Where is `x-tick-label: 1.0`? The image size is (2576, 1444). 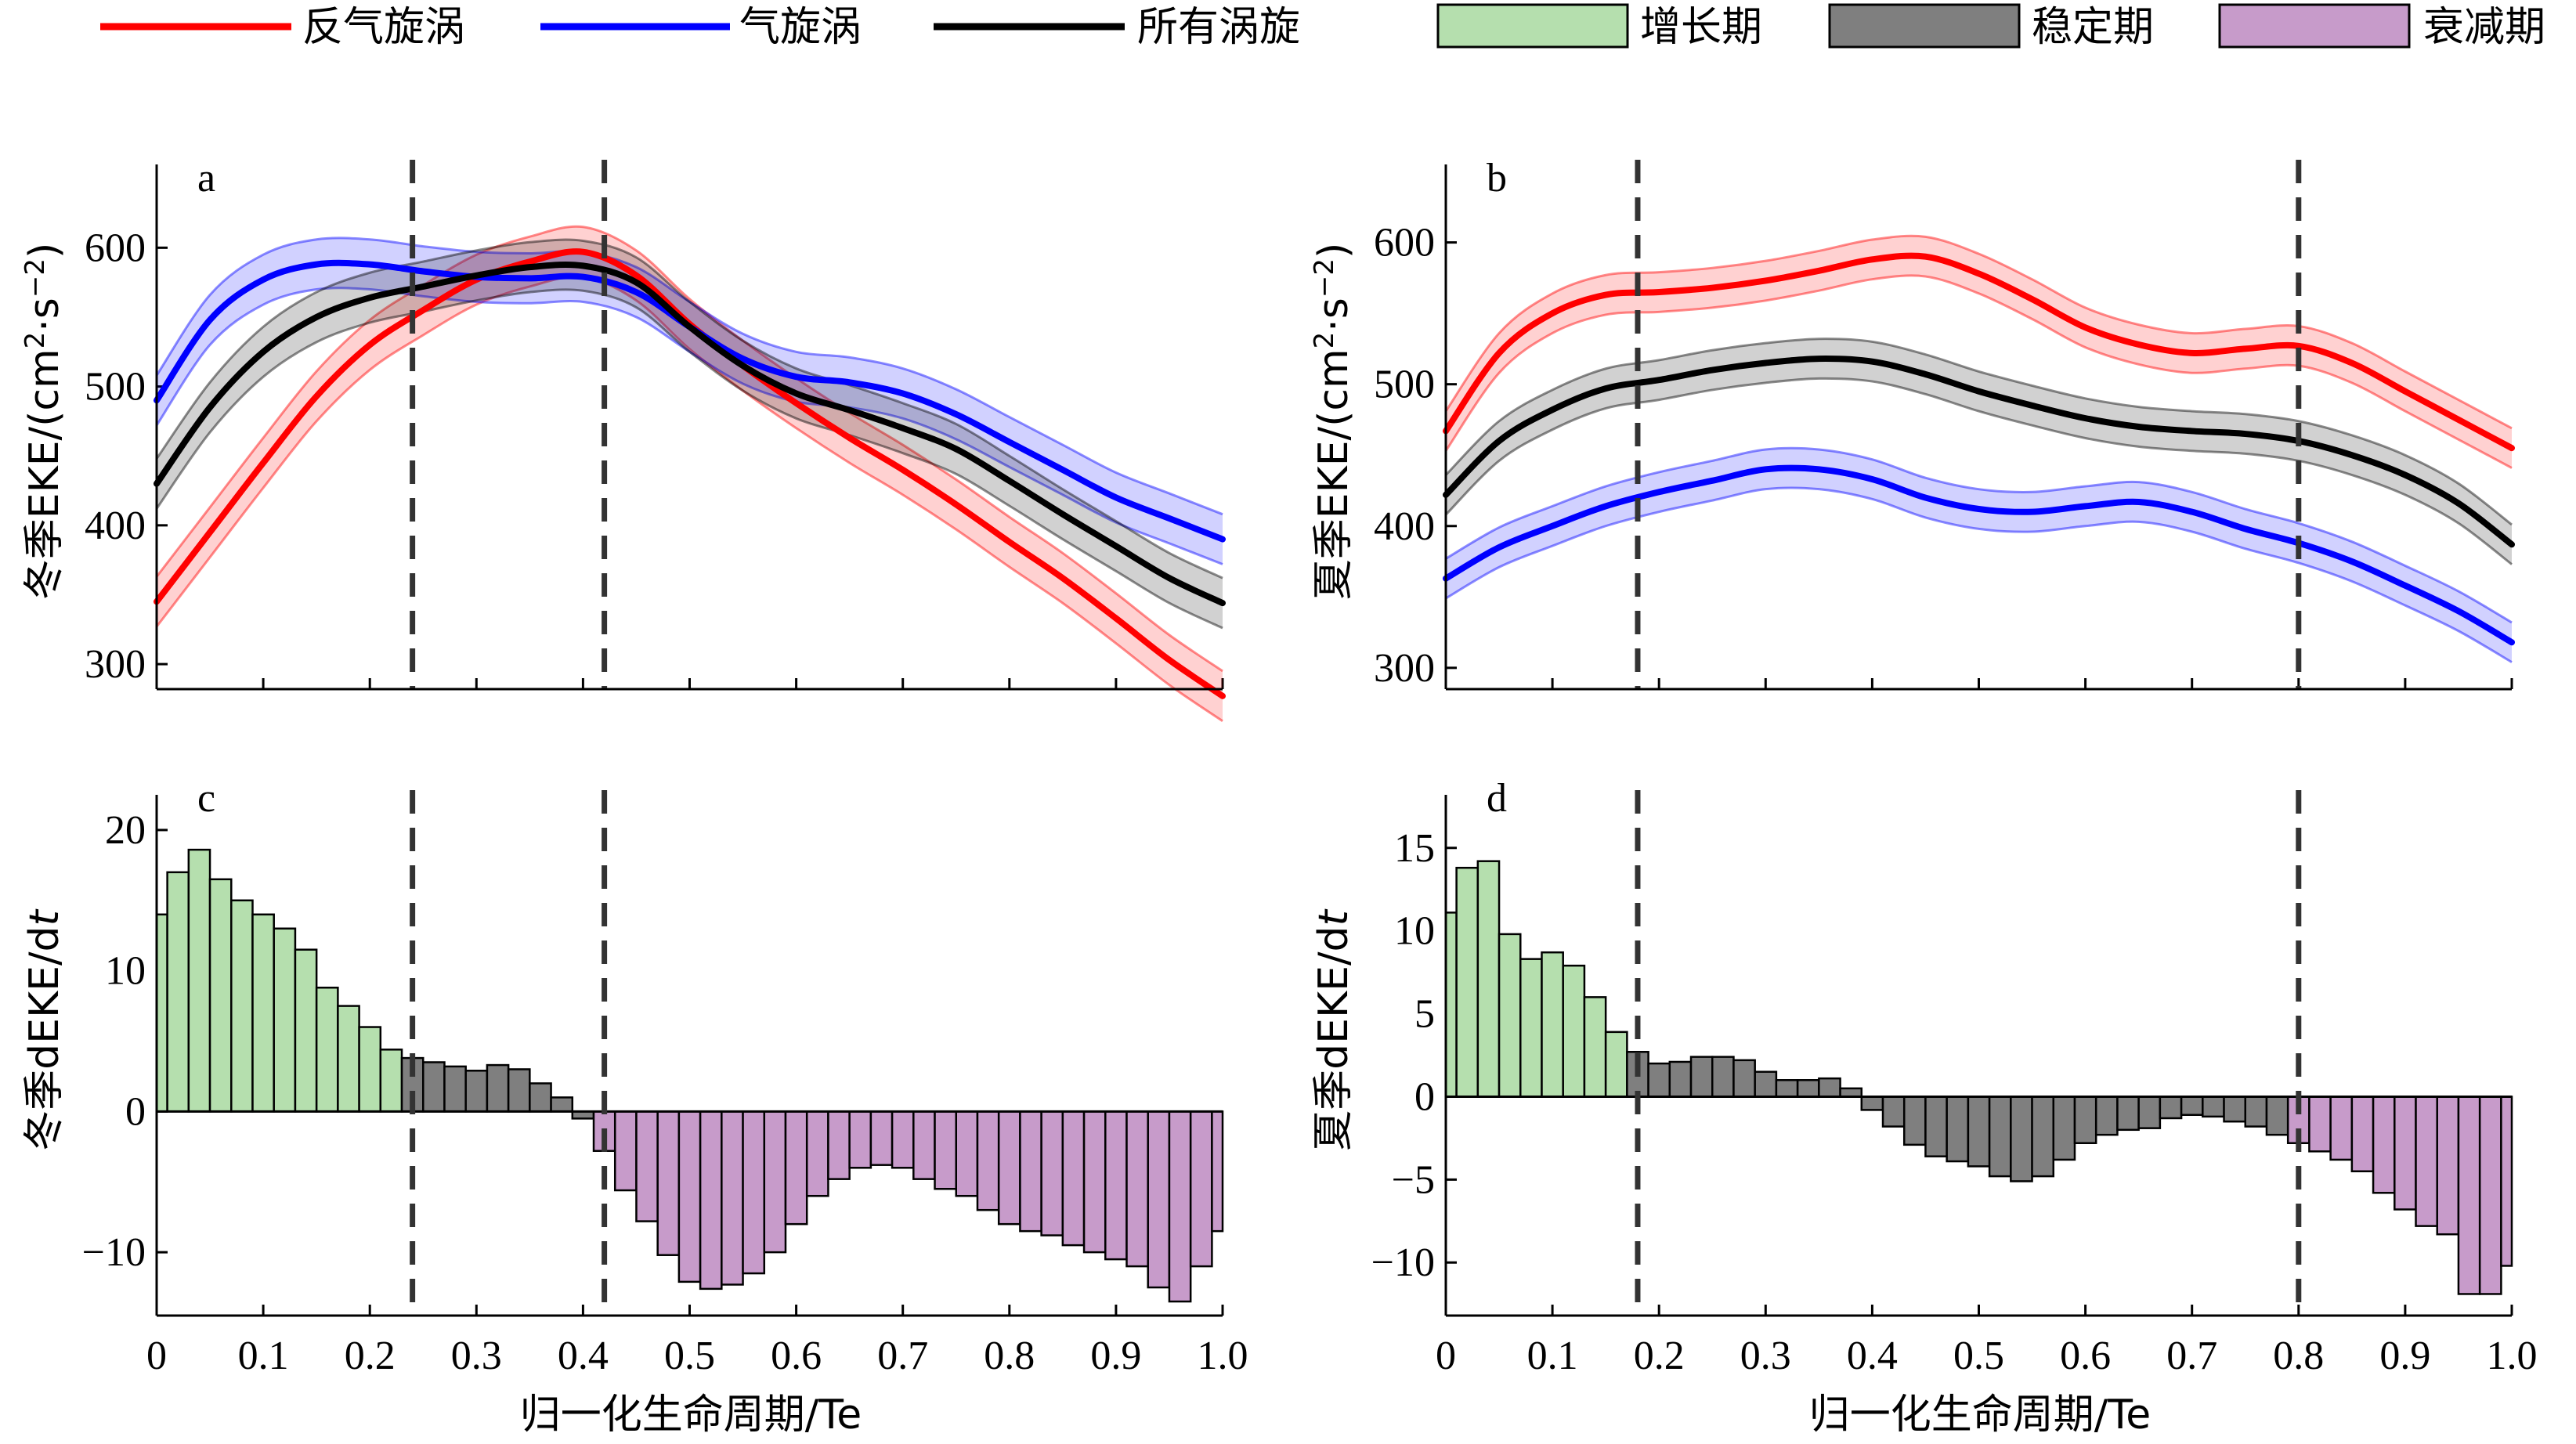
x-tick-label: 1.0 is located at coordinates (2512, 1356).